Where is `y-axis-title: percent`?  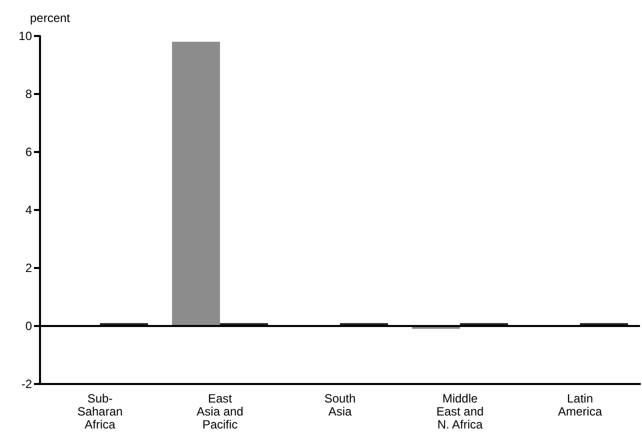 y-axis-title: percent is located at coordinates (50, 18).